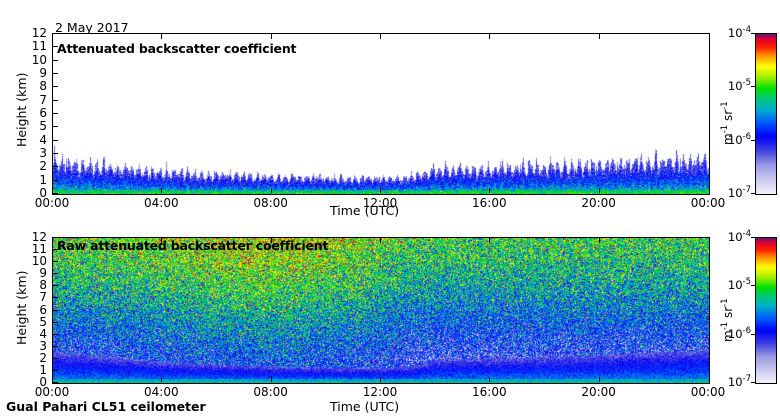 The width and height of the screenshot is (780, 420). What do you see at coordinates (43, 73) in the screenshot?
I see `y-tick-label: 9` at bounding box center [43, 73].